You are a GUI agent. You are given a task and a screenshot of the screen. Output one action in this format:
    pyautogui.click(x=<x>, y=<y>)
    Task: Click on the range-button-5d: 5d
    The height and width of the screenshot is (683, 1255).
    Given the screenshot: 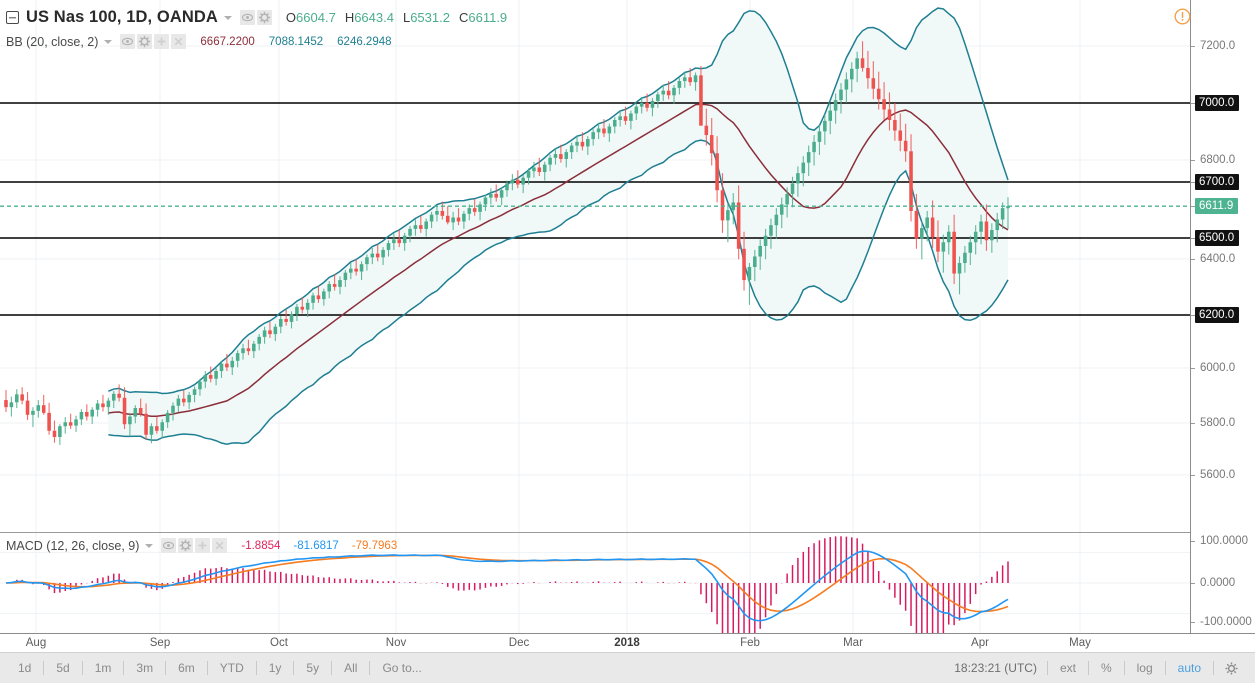 What is the action you would take?
    pyautogui.click(x=63, y=668)
    